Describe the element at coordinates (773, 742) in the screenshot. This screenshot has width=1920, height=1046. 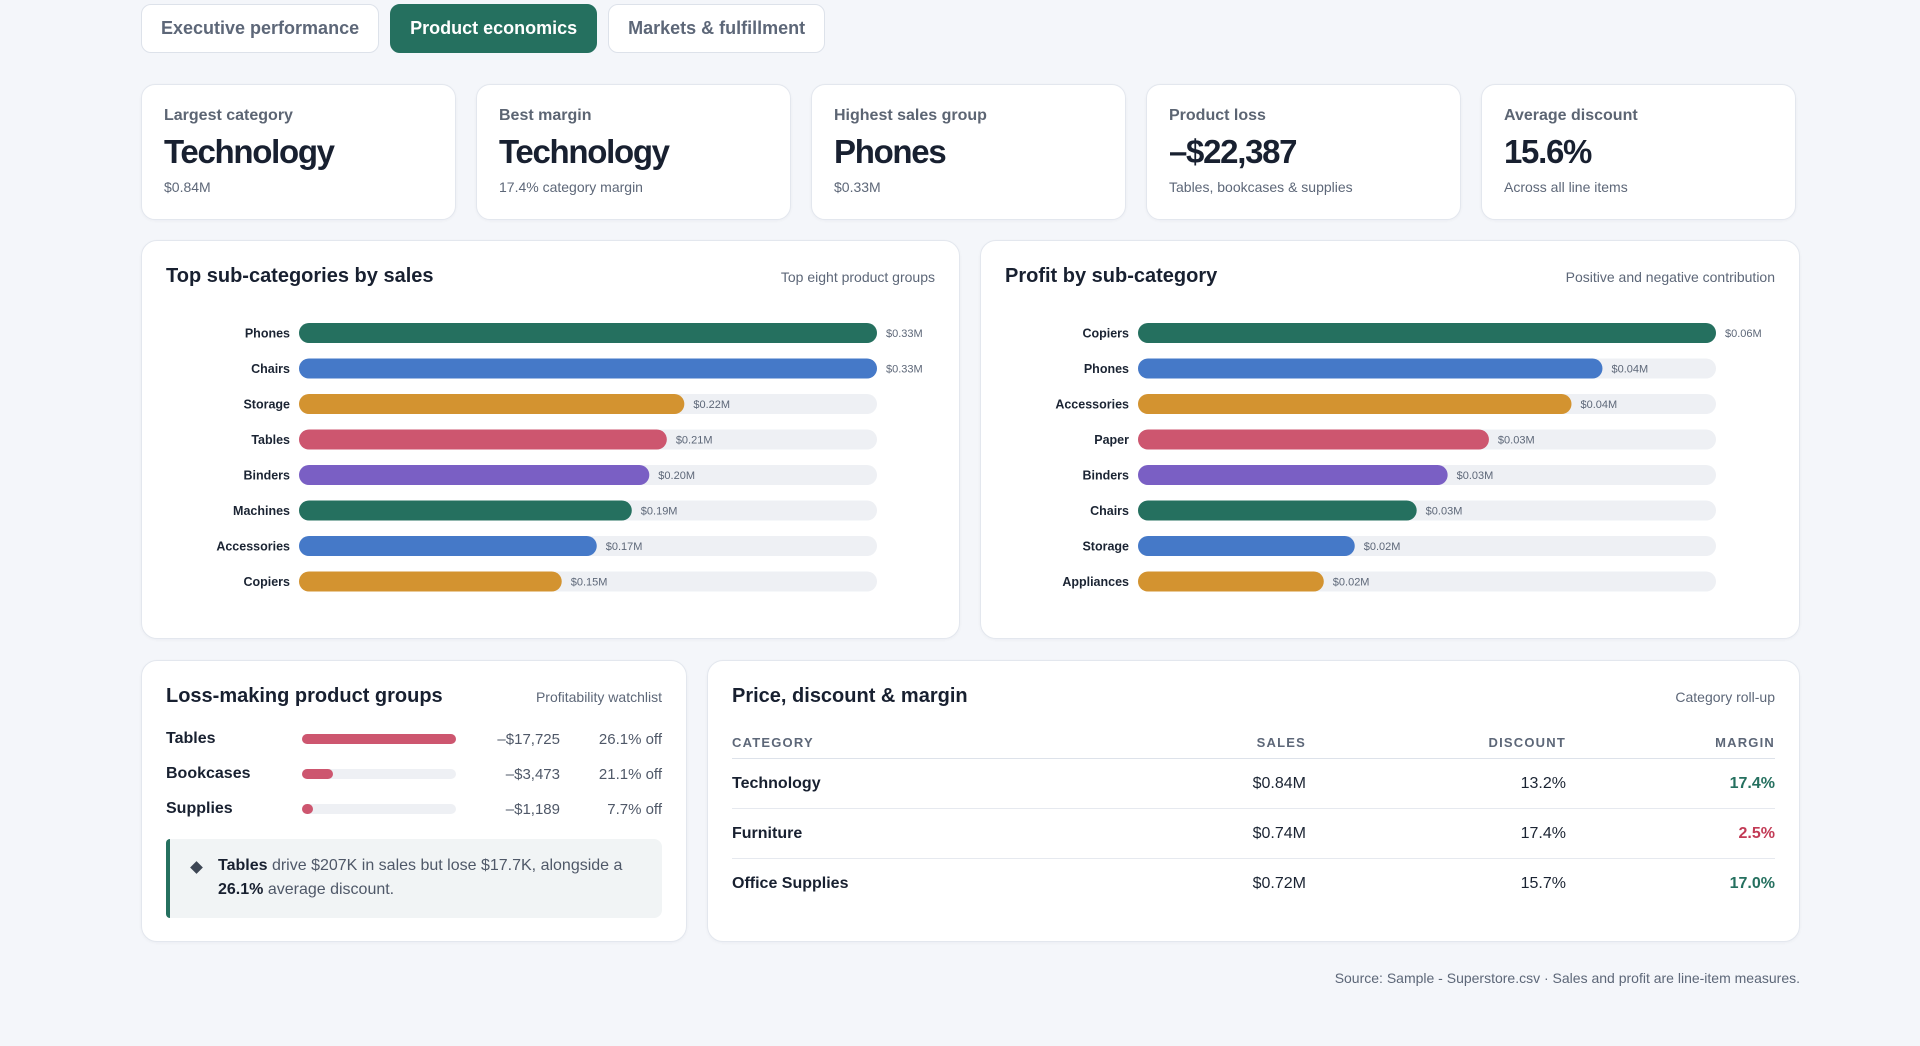
I see `column-header-category: CATEGORY` at that location.